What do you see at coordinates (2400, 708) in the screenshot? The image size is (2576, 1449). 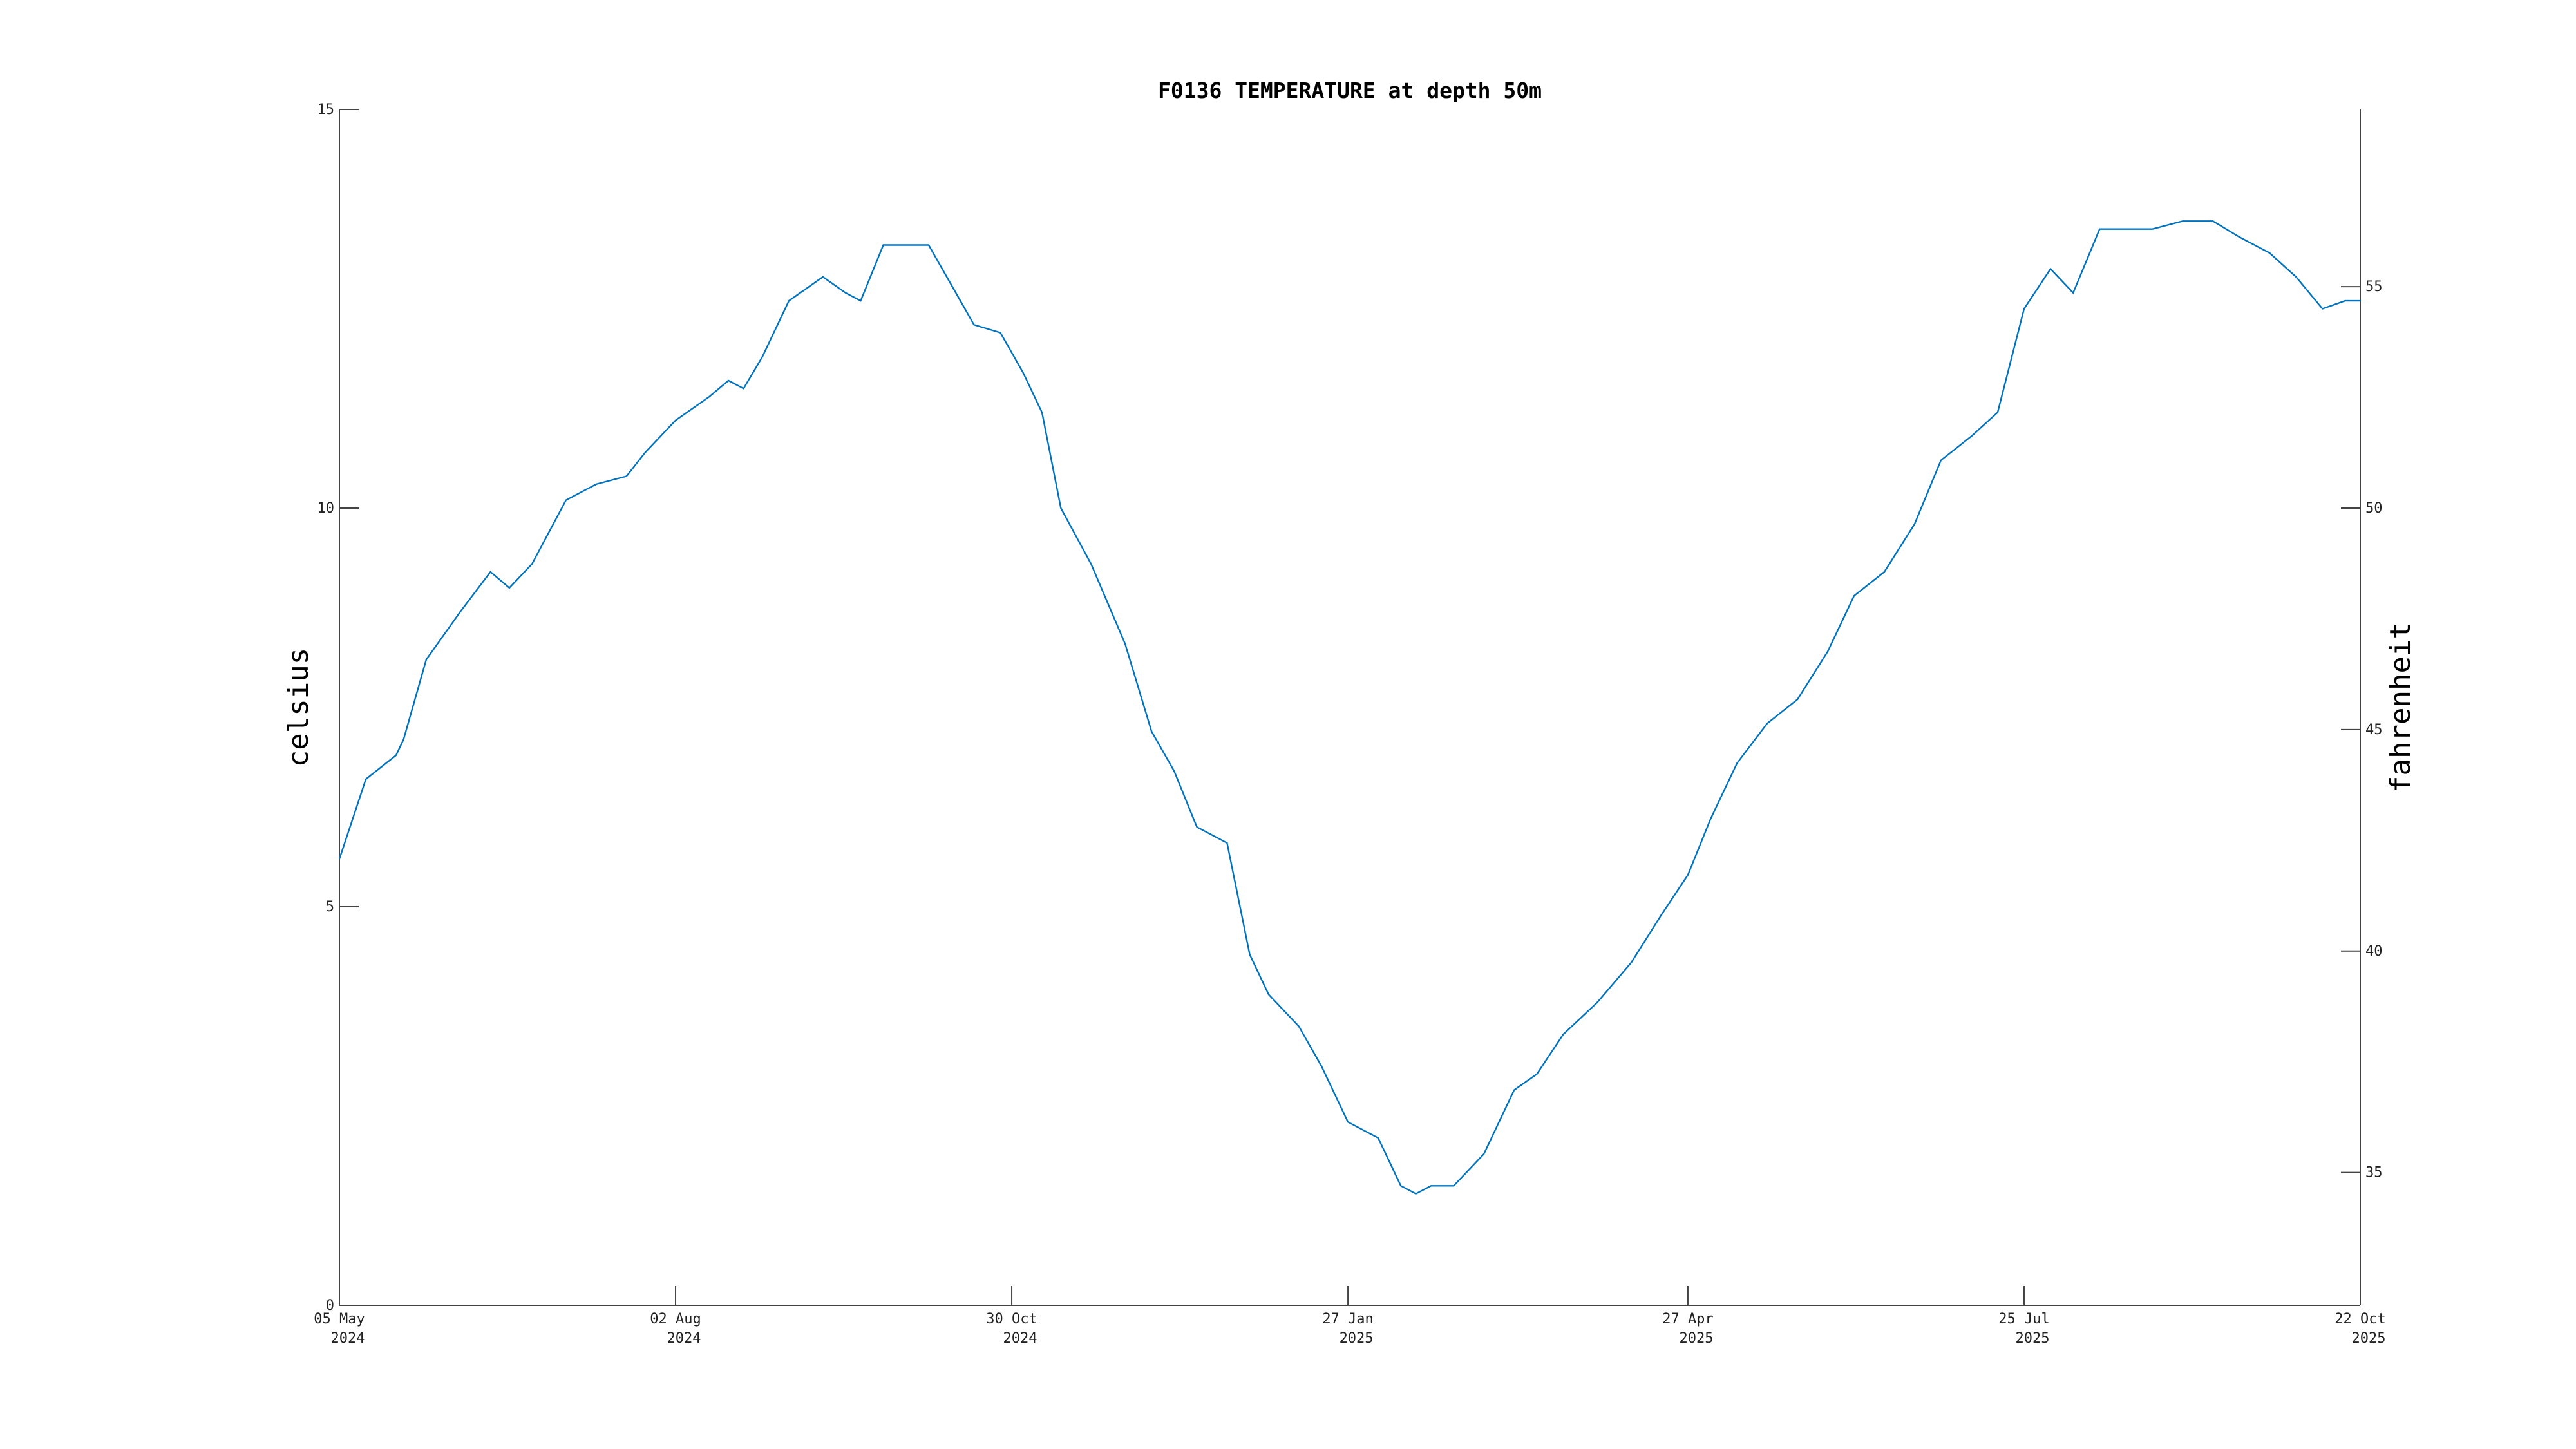 I see `y-axis-label-right: fahrenheit` at bounding box center [2400, 708].